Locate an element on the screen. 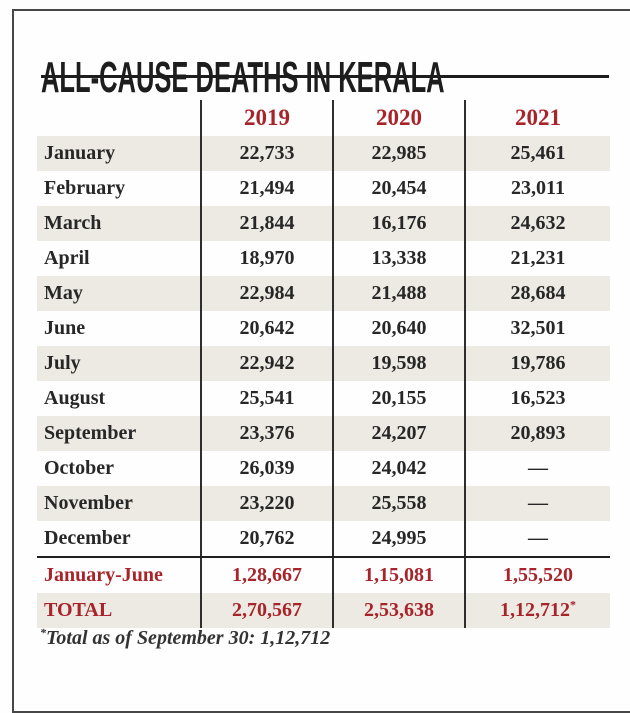 Image resolution: width=630 pixels, height=713 pixels. value-cell: 1,12,712* is located at coordinates (538, 609).